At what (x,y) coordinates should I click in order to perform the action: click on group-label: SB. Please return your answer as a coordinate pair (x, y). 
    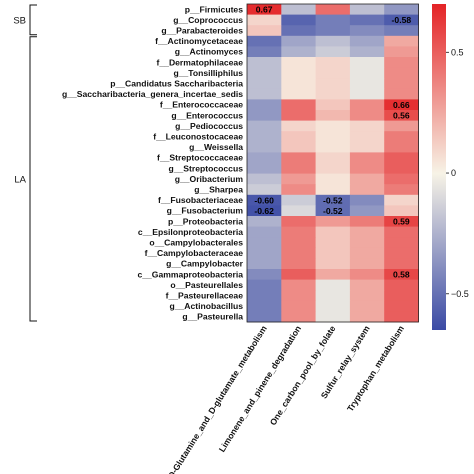
    Looking at the image, I should click on (19, 20).